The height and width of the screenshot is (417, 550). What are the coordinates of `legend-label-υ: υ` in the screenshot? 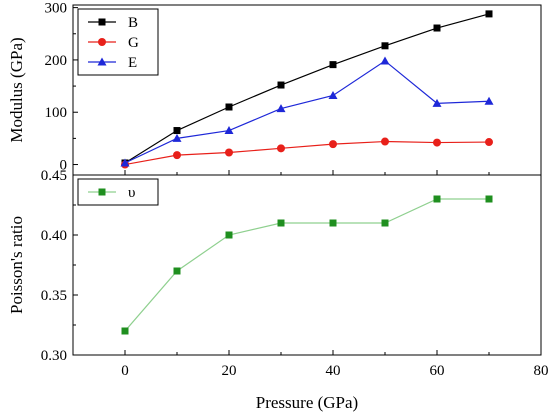 It's located at (131, 193).